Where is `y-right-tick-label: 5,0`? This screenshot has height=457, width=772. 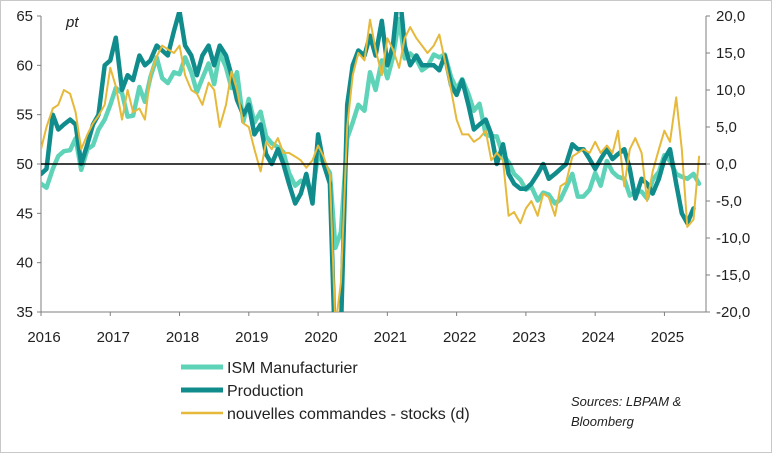 y-right-tick-label: 5,0 is located at coordinates (726, 127).